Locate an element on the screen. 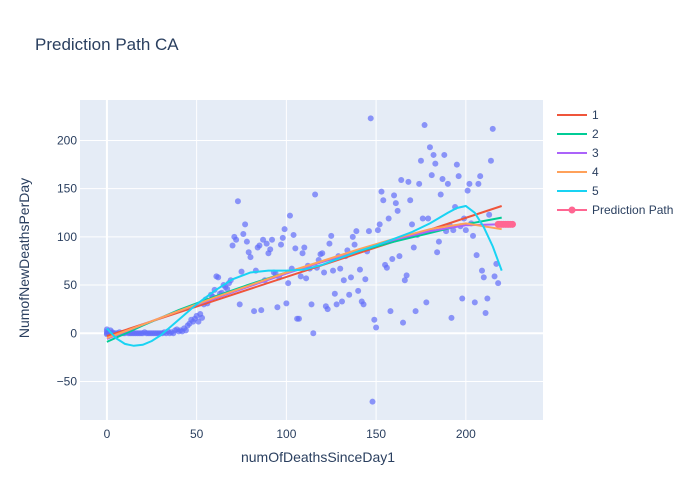 Image resolution: width=700 pixels, height=500 pixels. legend-item-1: 1 is located at coordinates (578, 115).